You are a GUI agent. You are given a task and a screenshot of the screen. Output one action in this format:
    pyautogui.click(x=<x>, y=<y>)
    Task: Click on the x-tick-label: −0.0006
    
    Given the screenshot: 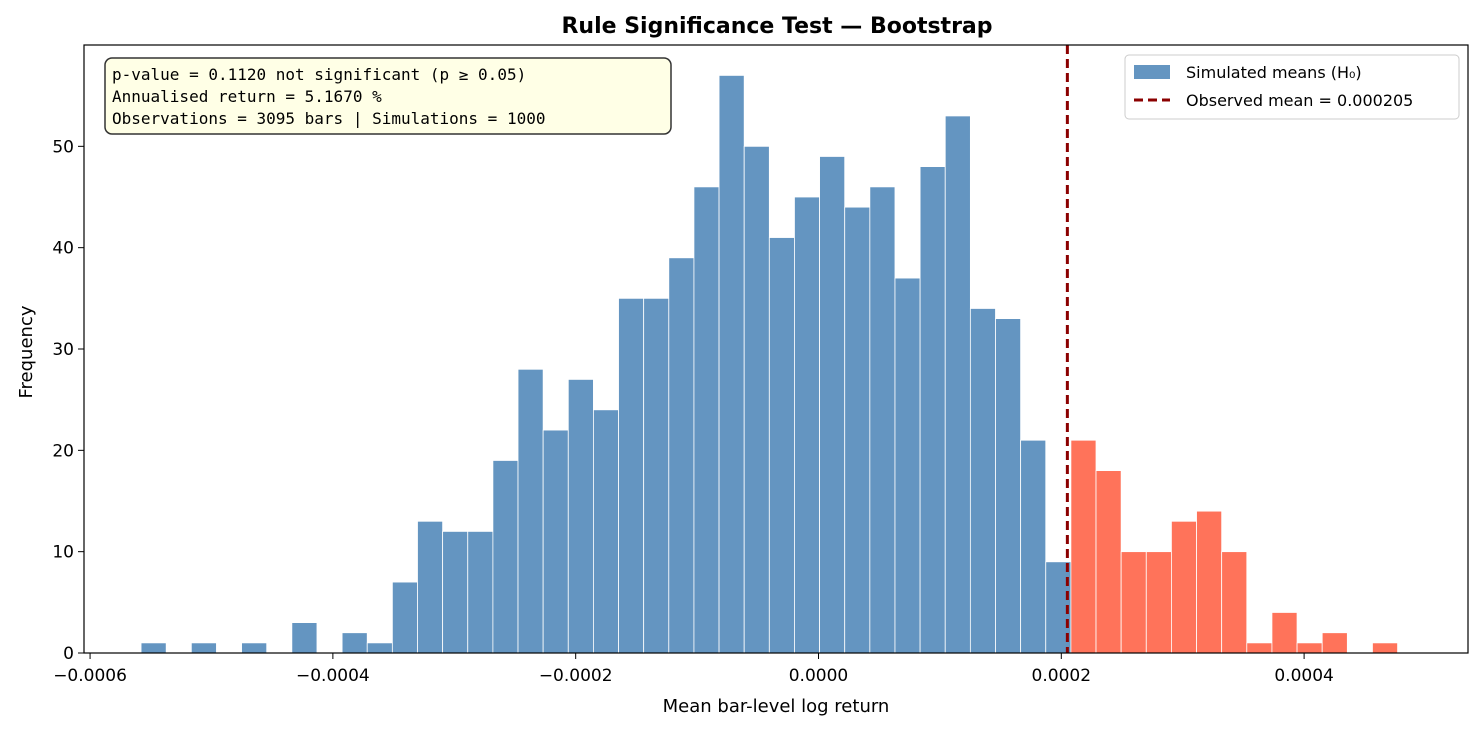 What is the action you would take?
    pyautogui.click(x=90, y=676)
    